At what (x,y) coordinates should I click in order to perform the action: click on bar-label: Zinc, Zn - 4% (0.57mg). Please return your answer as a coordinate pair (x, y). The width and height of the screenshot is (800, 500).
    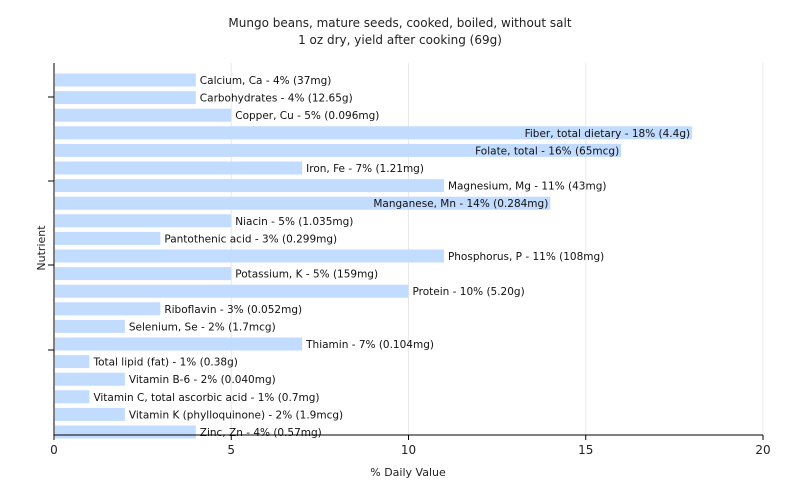
    Looking at the image, I should click on (261, 433).